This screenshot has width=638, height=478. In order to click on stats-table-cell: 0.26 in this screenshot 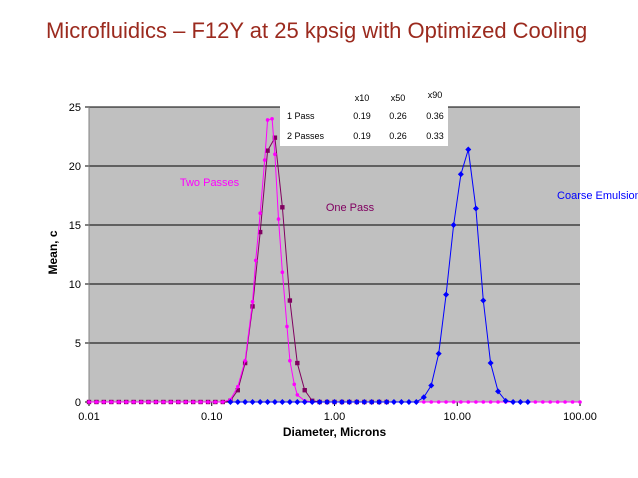, I will do `click(398, 136)`.